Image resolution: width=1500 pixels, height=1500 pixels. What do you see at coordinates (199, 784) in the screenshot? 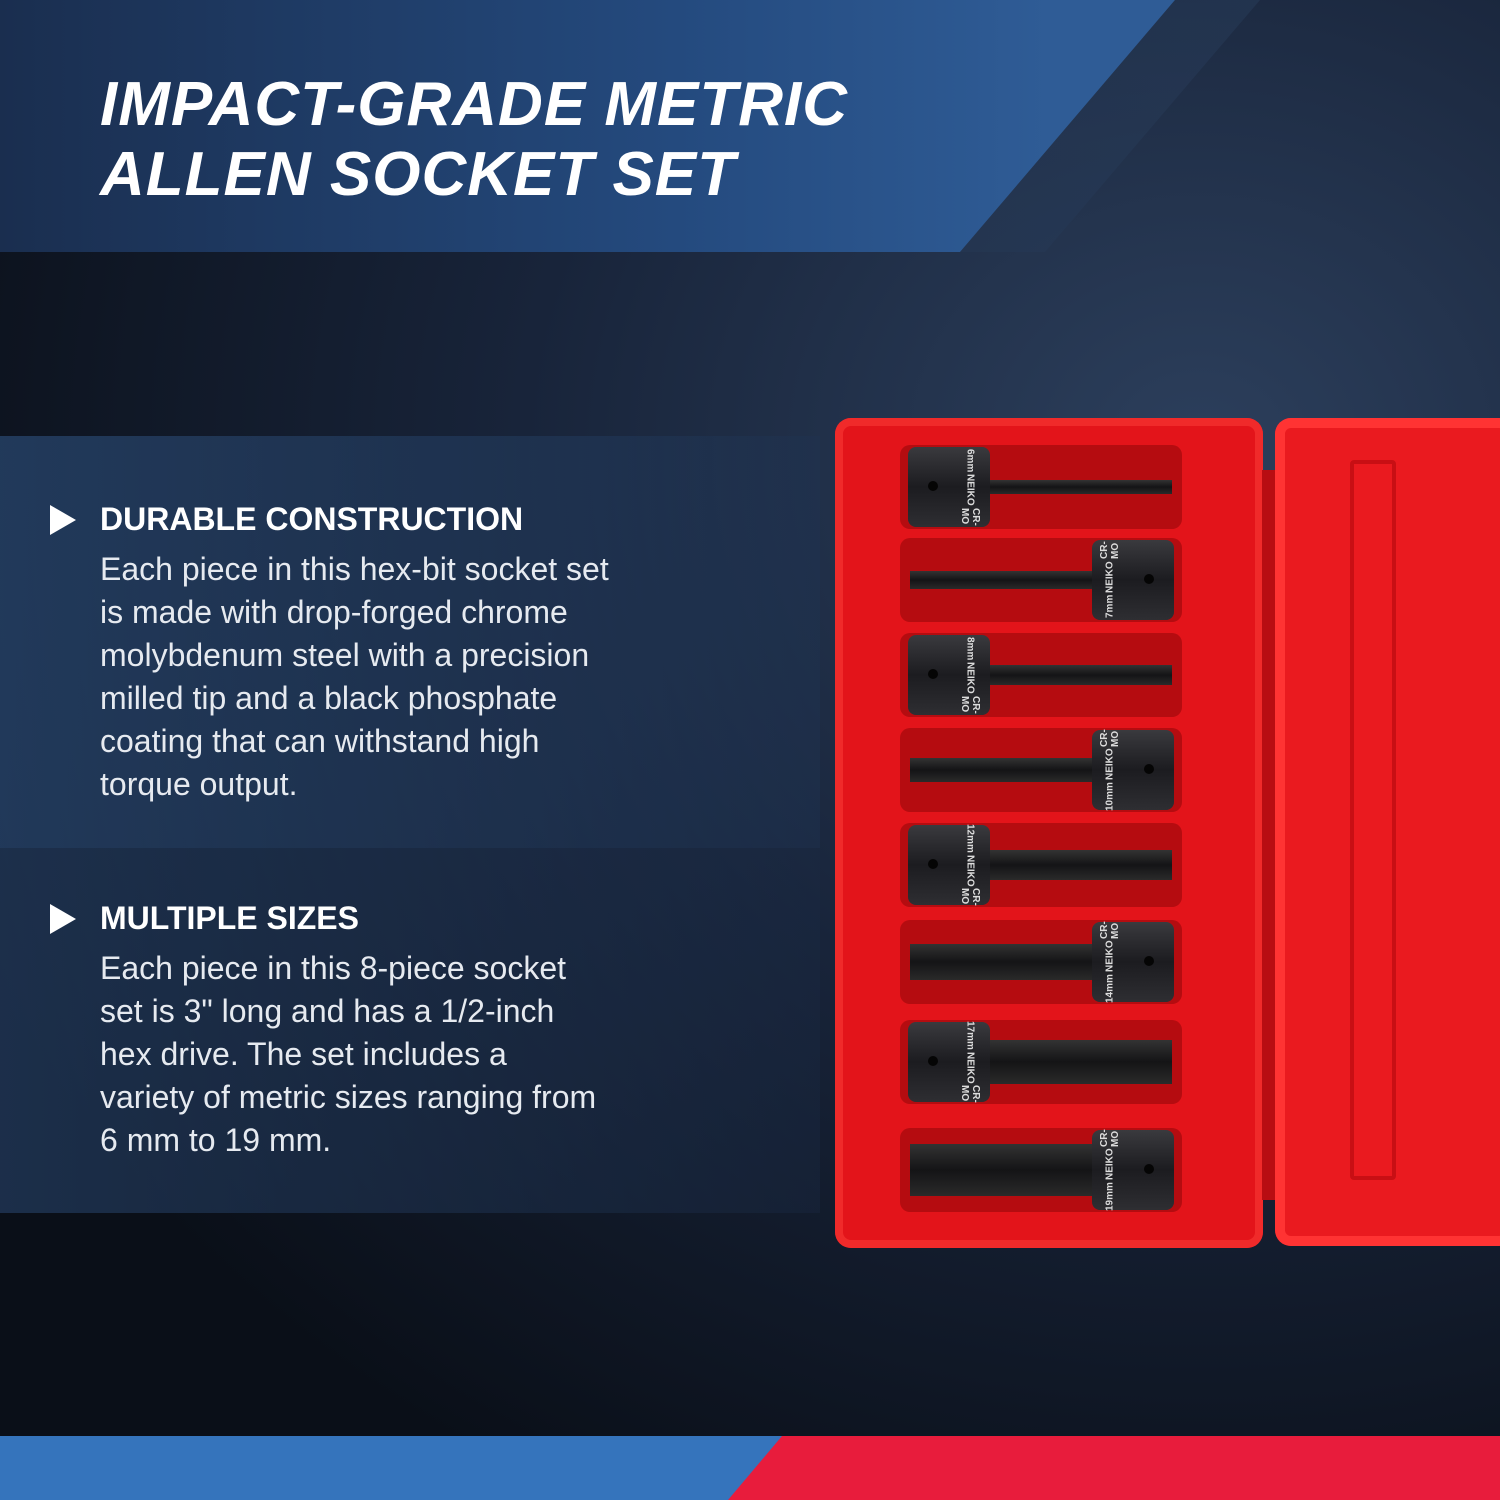
I see `body-line: torque output.` at bounding box center [199, 784].